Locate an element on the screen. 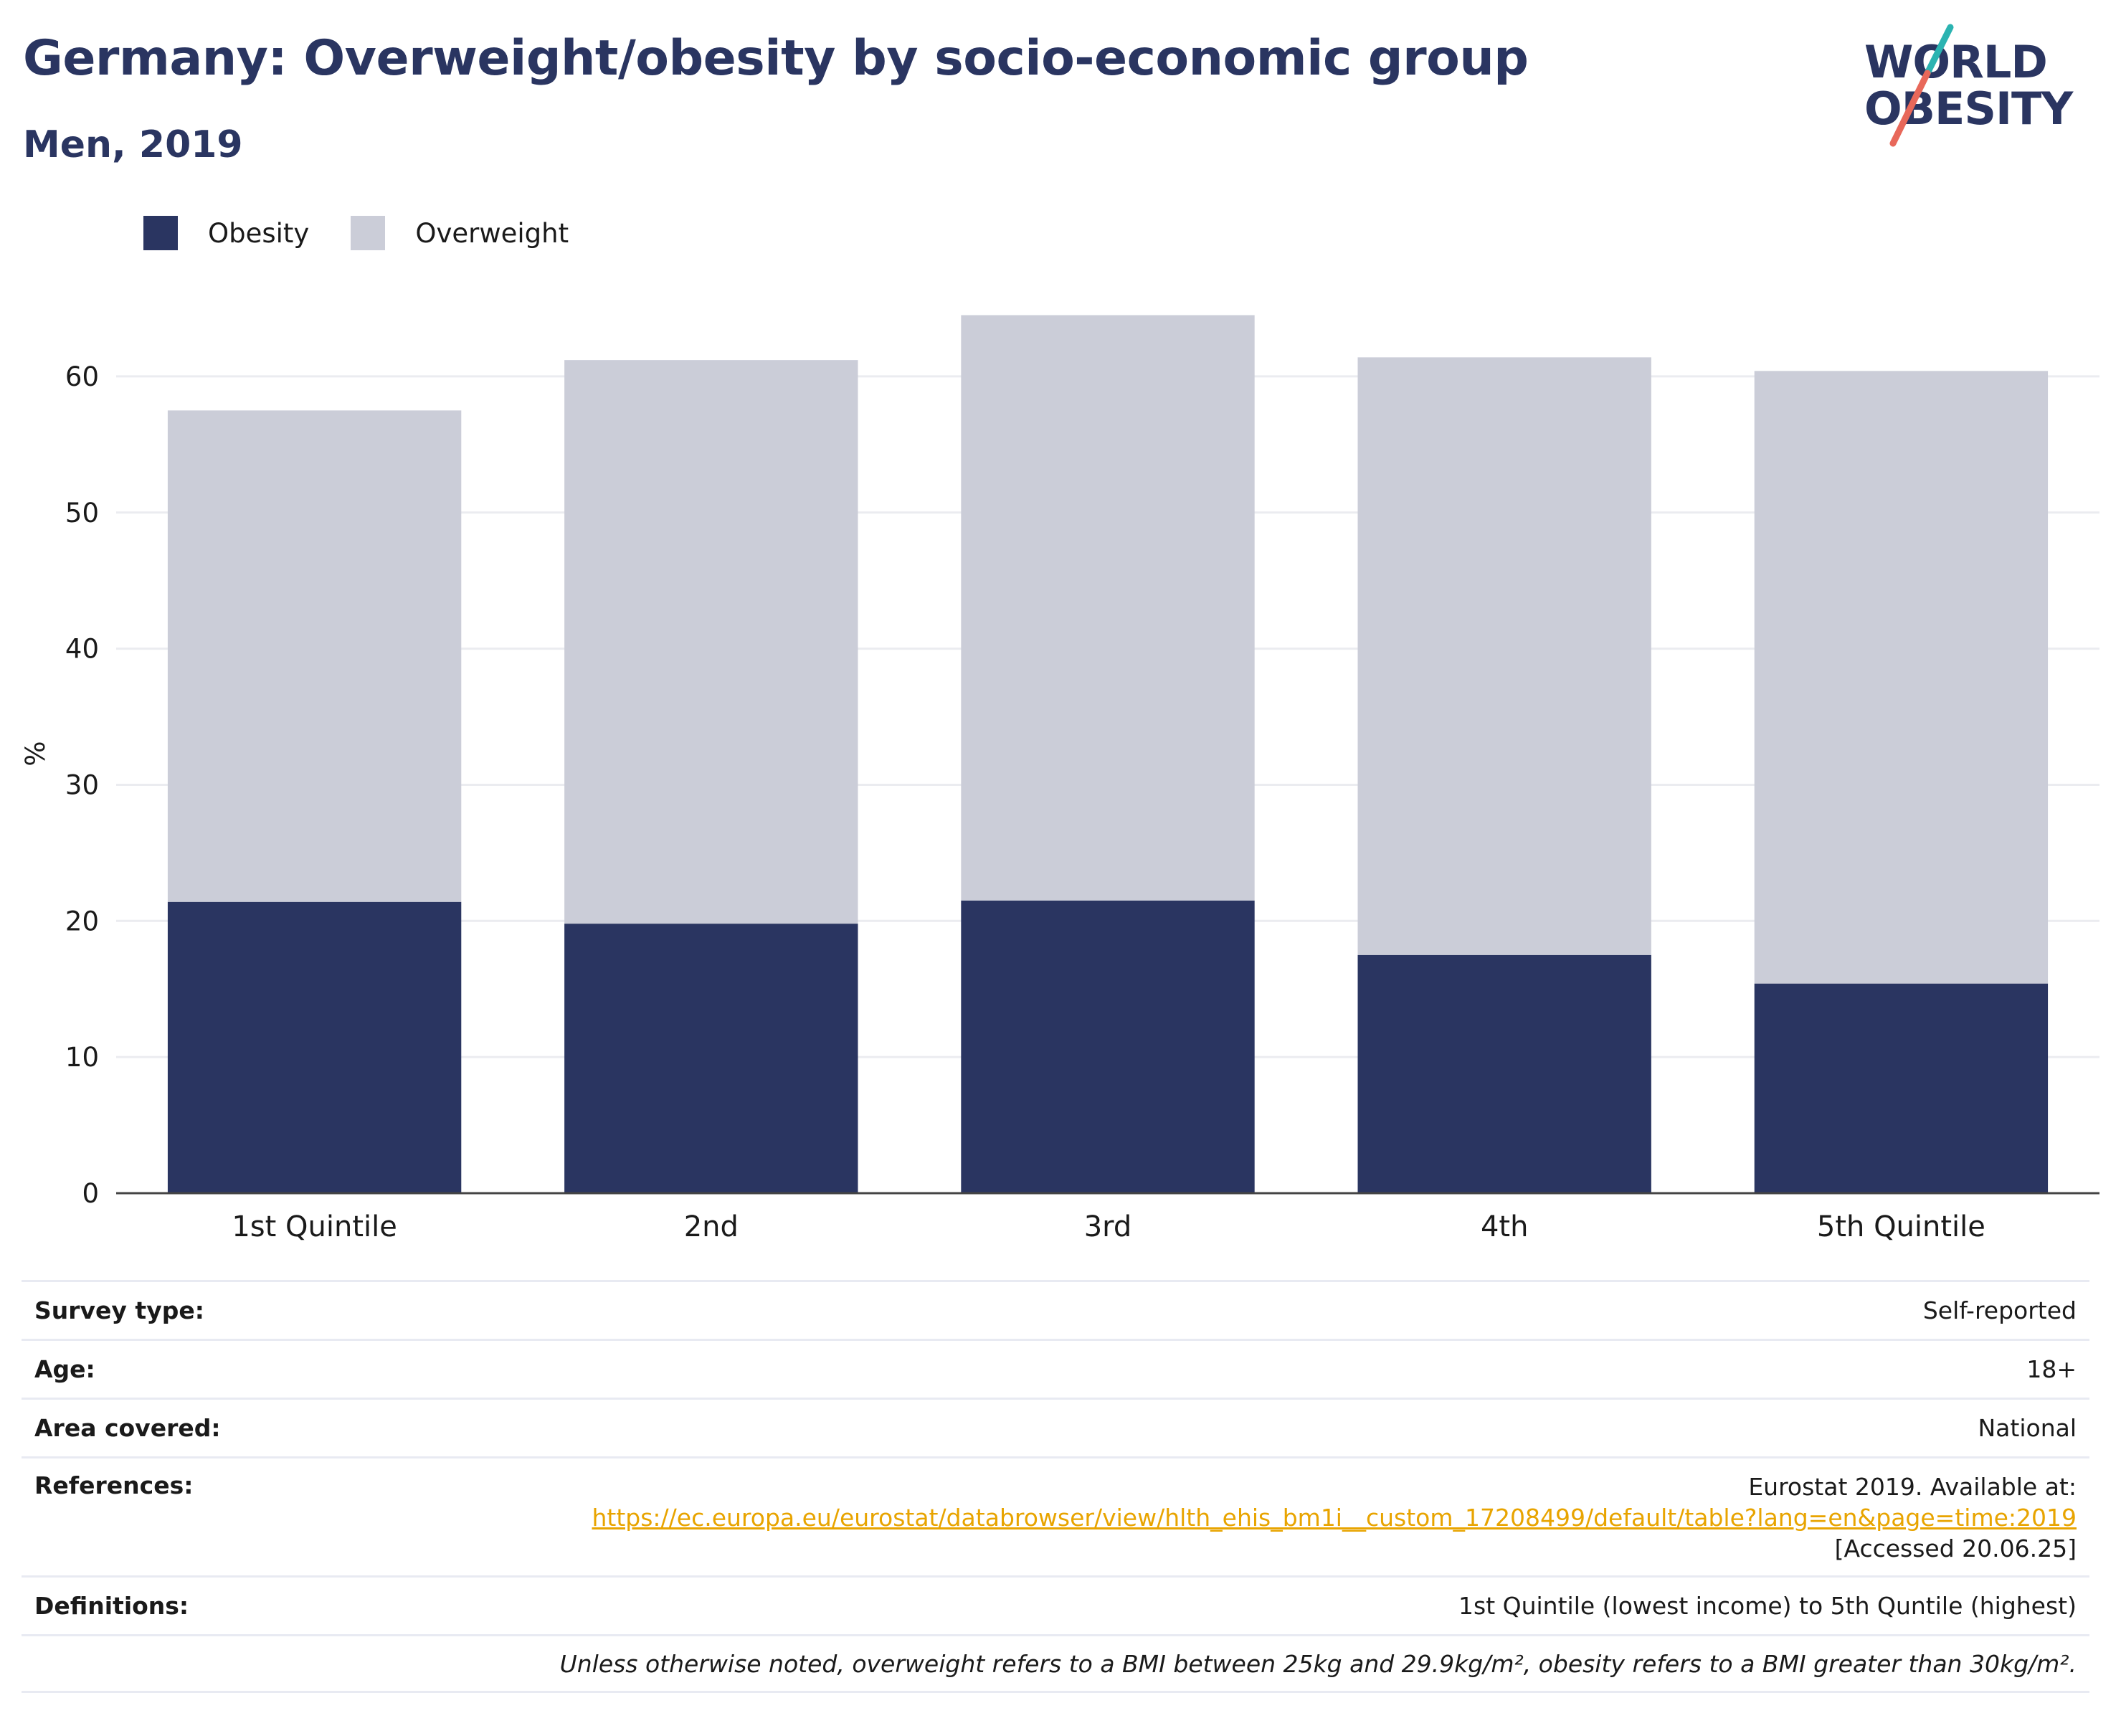 The height and width of the screenshot is (1736, 2121). y-tick-label: 40 is located at coordinates (82, 649).